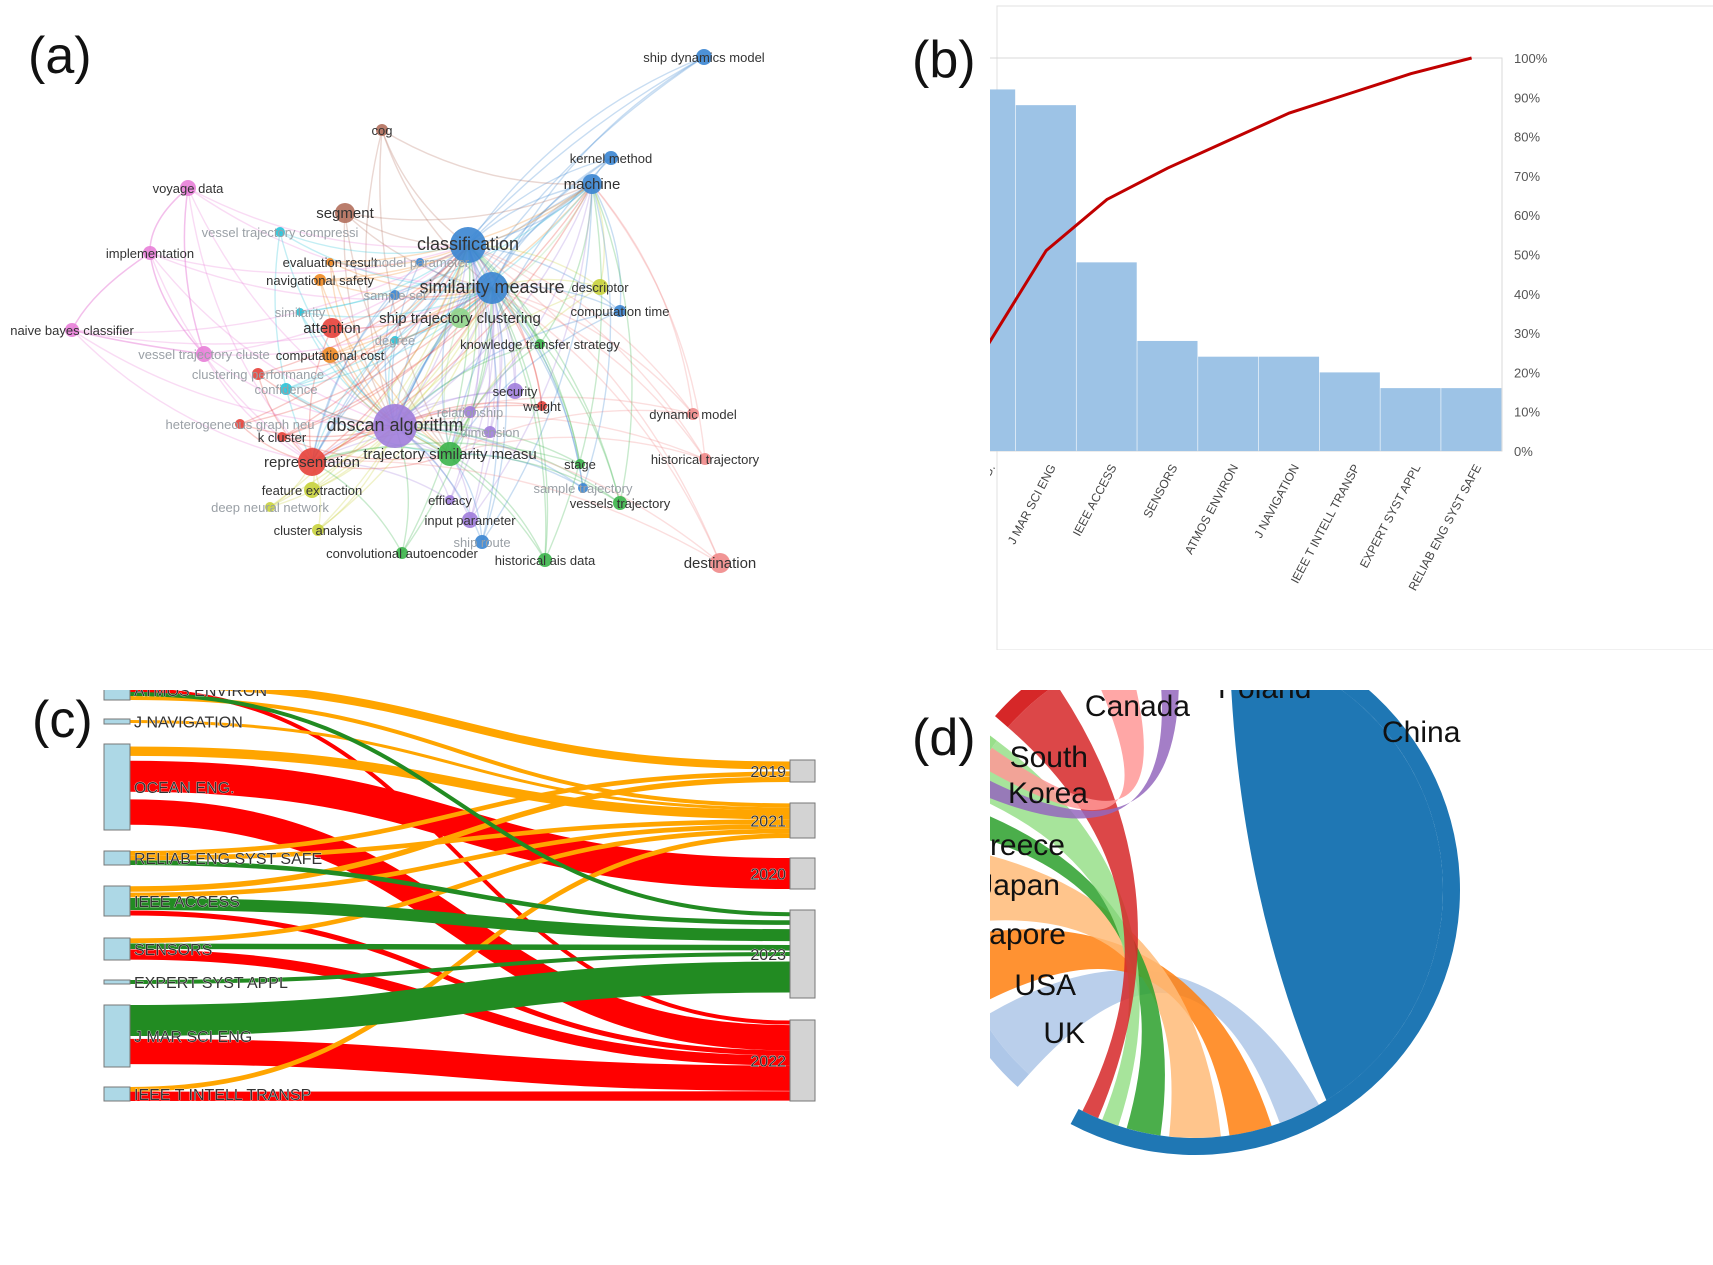  I want to click on y2-tick-60: 60%, so click(1527, 215).